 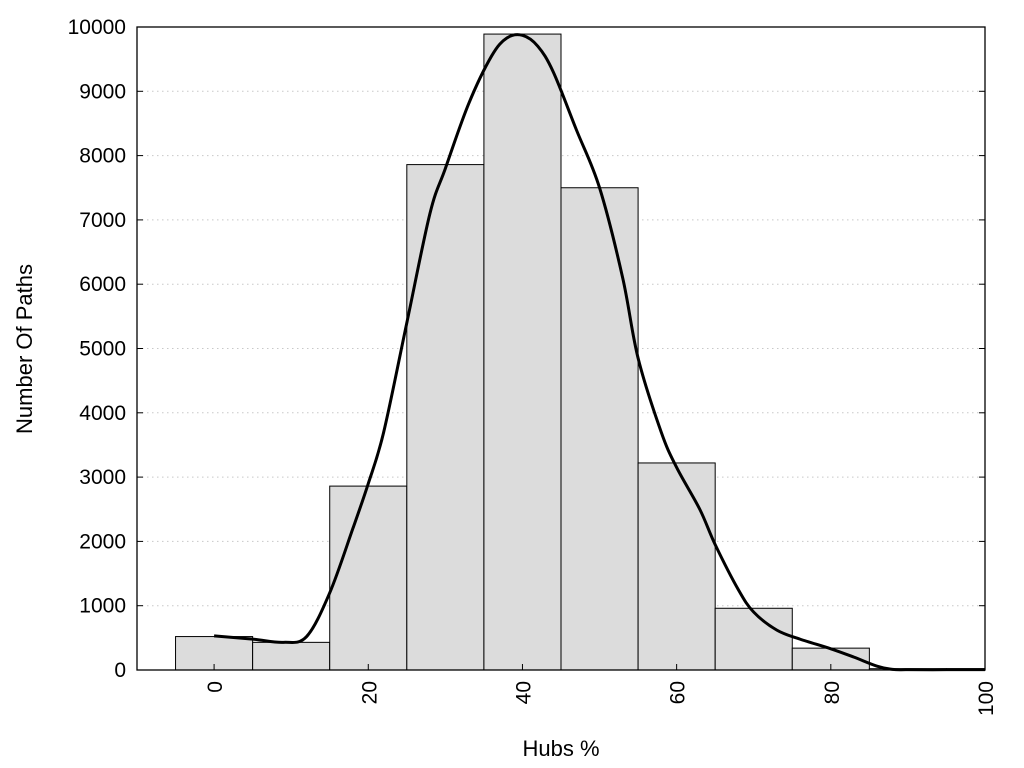 What do you see at coordinates (678, 692) in the screenshot?
I see `x-tick-label: 60` at bounding box center [678, 692].